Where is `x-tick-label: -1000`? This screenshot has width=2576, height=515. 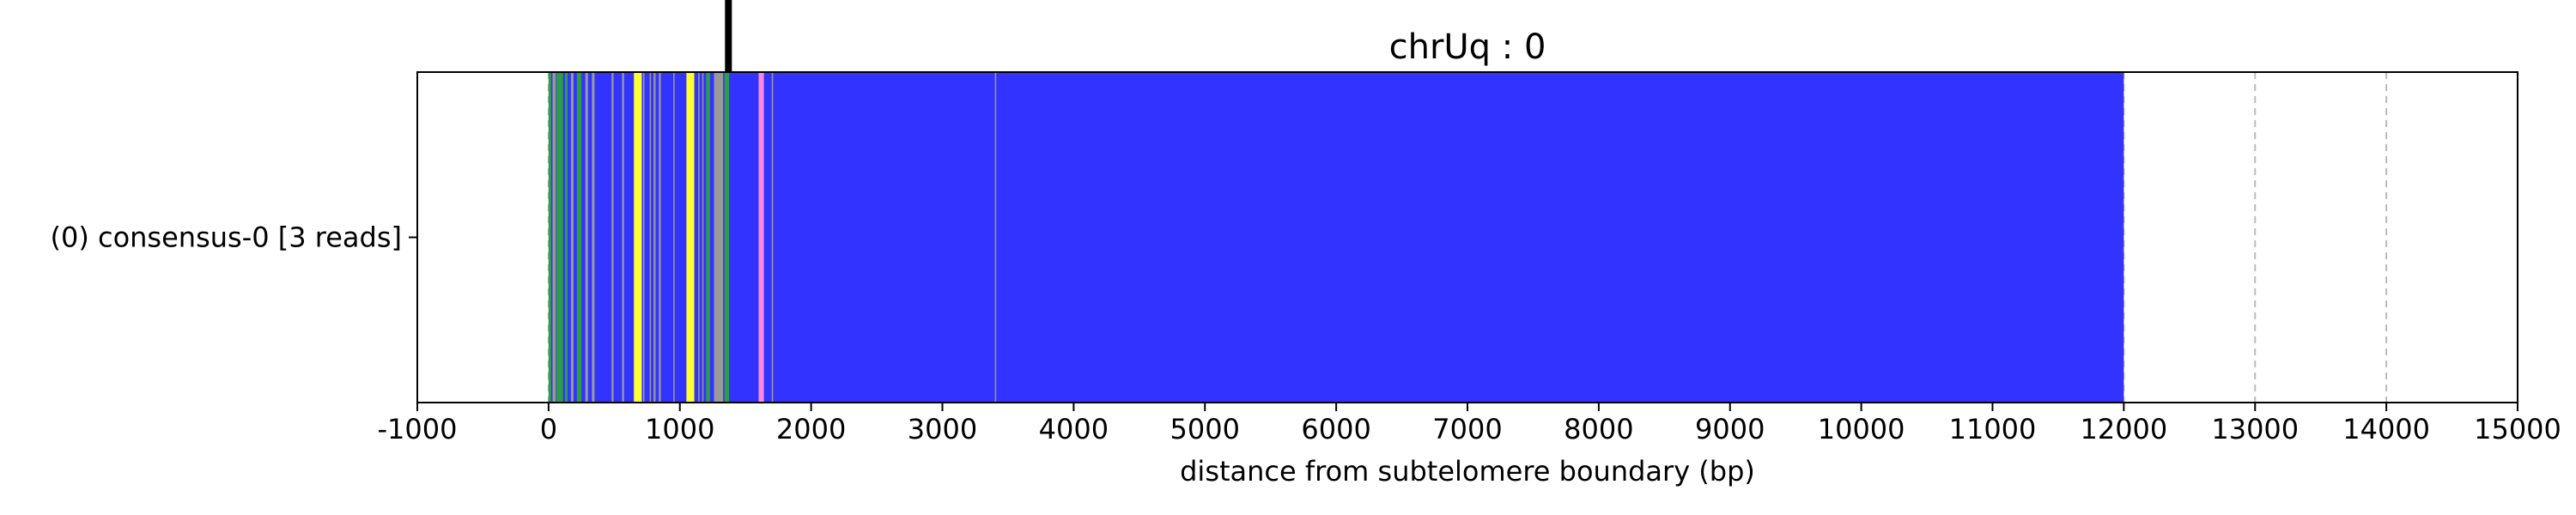
x-tick-label: -1000 is located at coordinates (418, 429).